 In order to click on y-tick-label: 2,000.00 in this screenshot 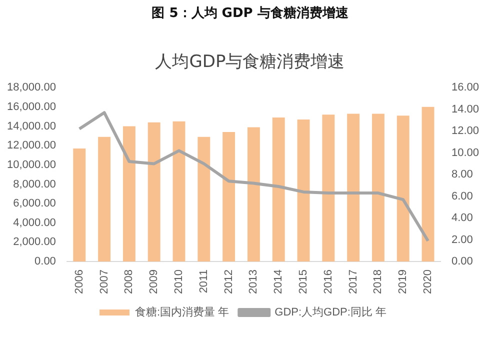, I will do `click(34, 242)`.